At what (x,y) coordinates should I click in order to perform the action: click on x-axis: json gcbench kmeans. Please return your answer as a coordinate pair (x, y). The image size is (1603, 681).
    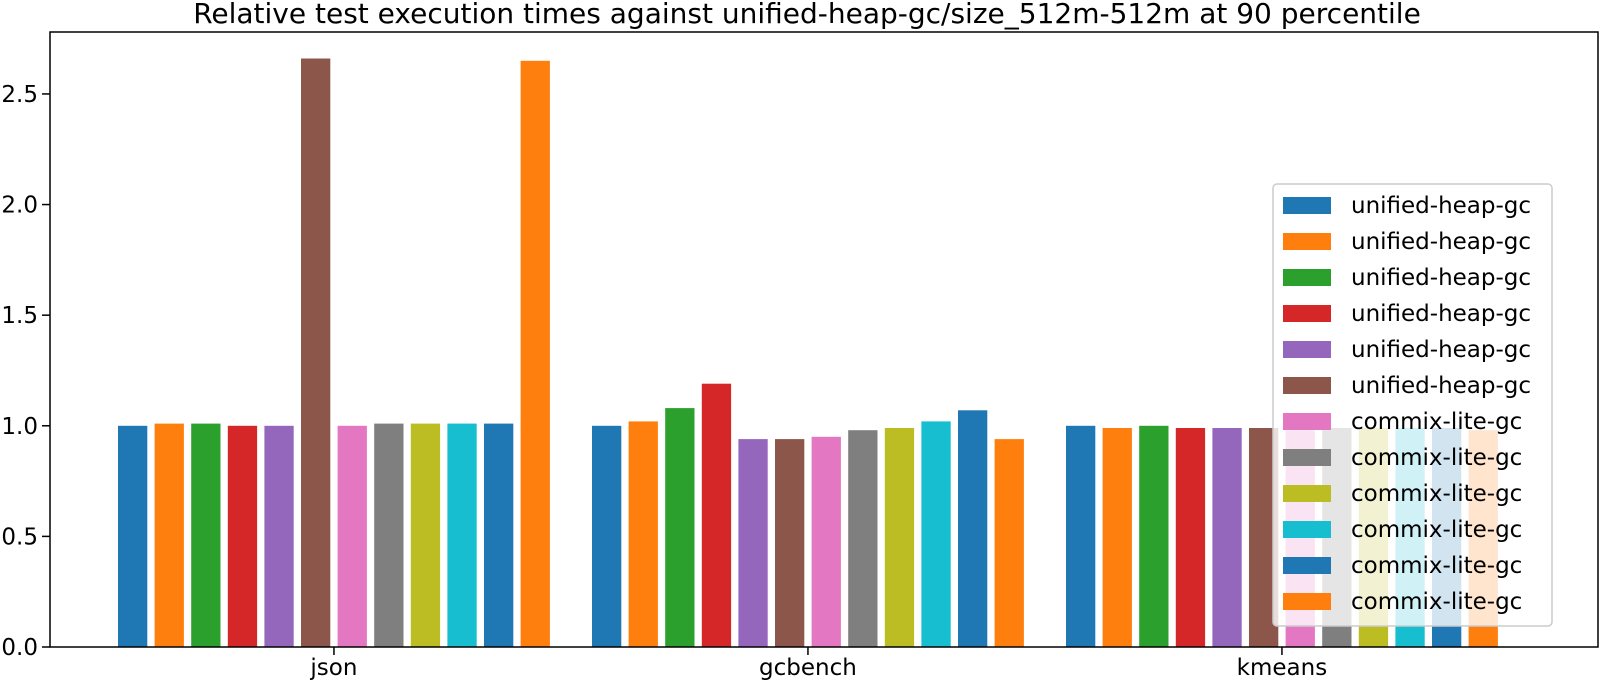
    Looking at the image, I should click on (818, 664).